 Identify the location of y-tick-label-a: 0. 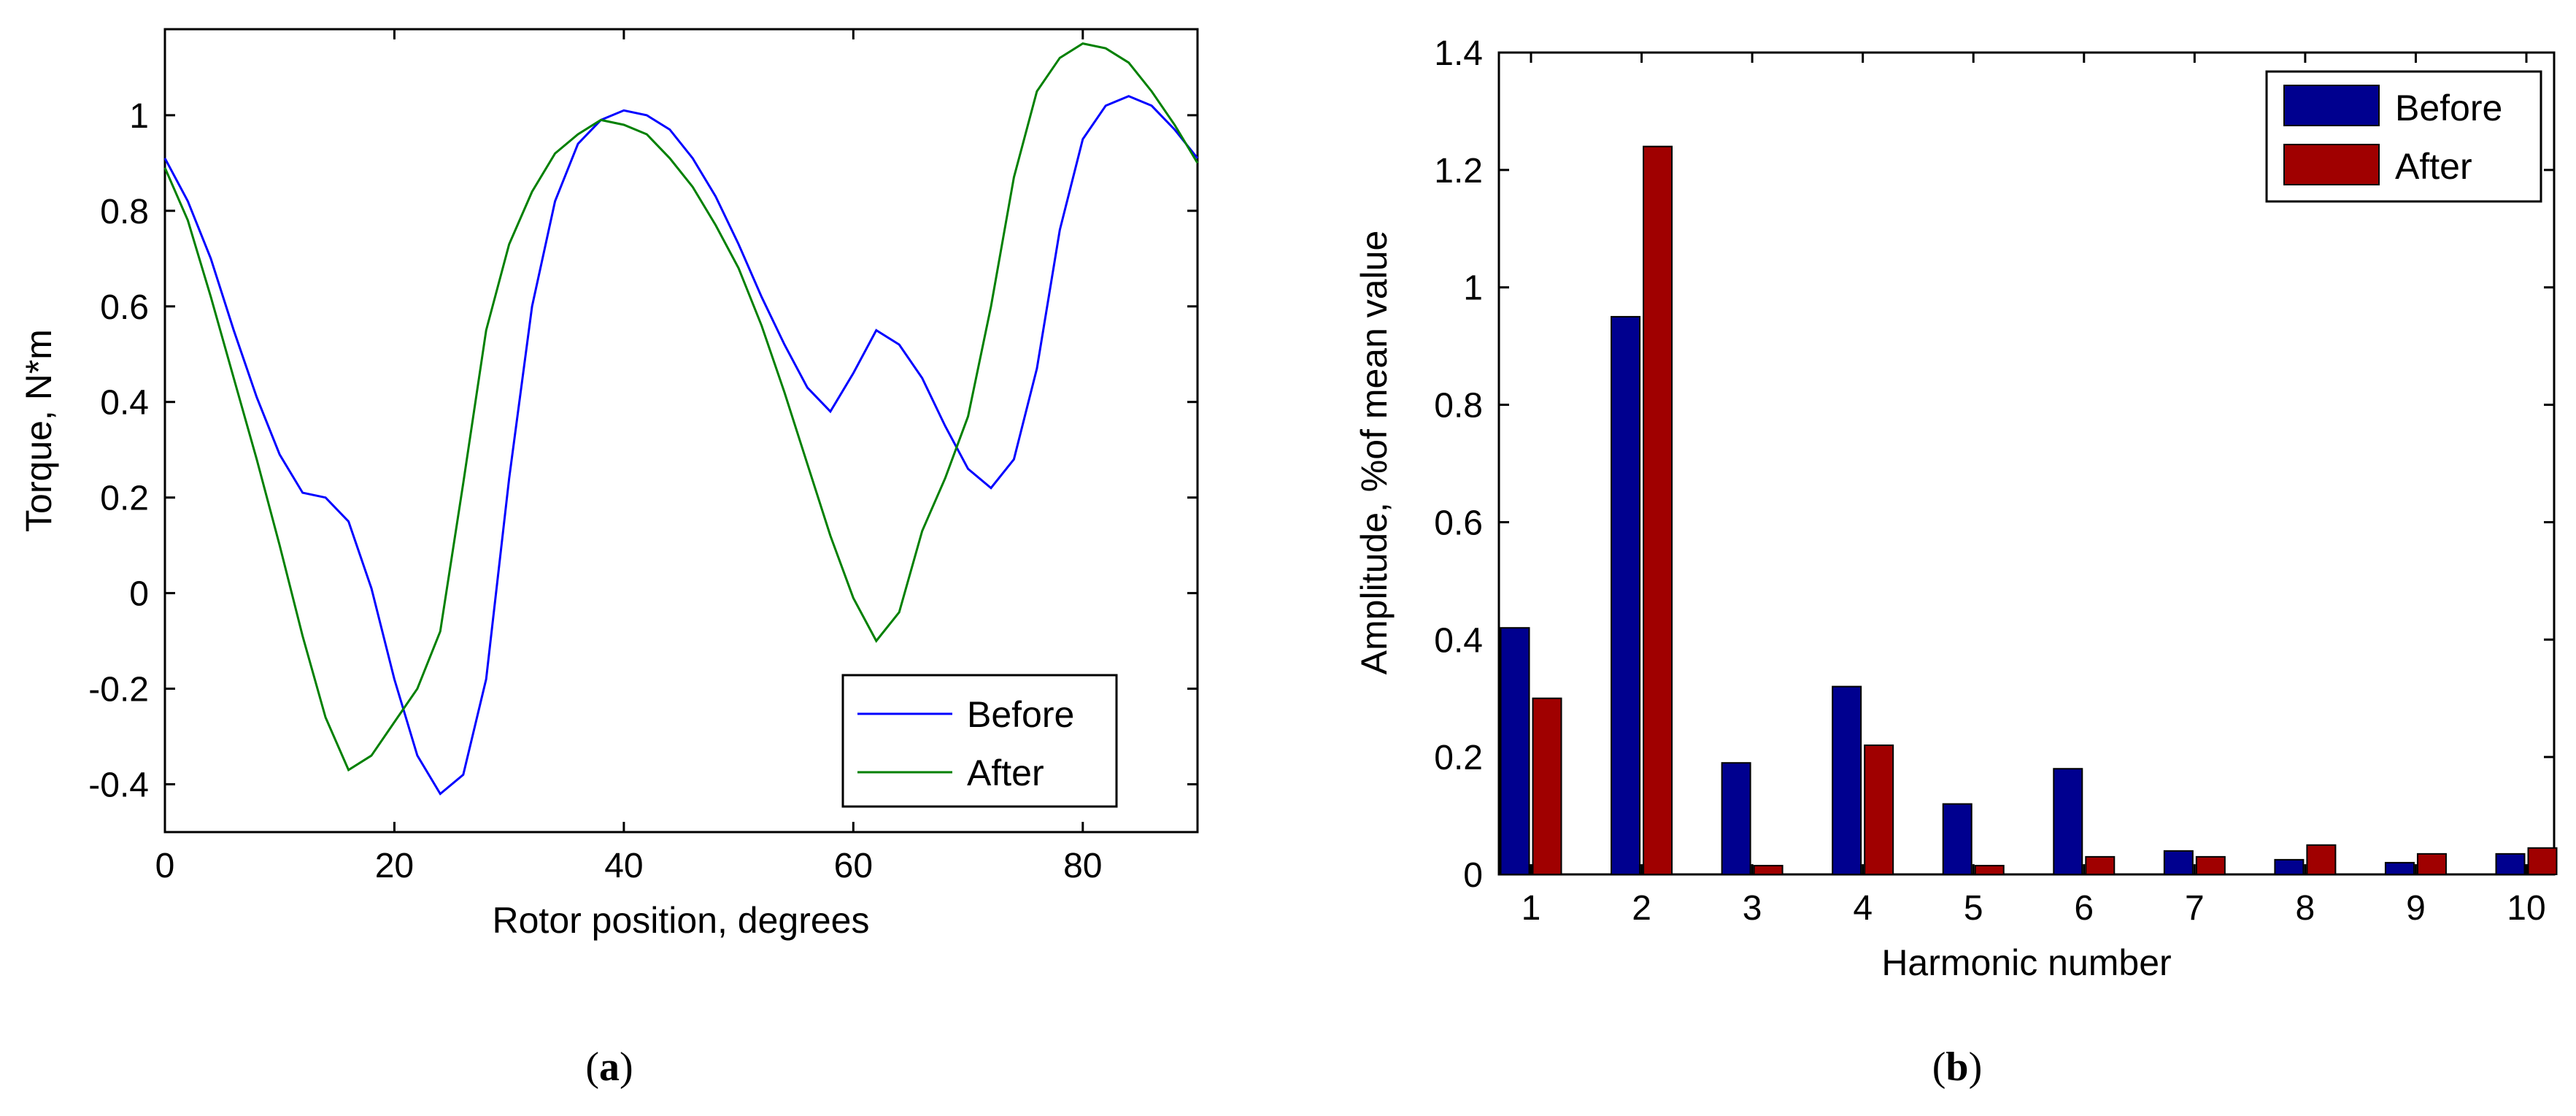
(139, 594).